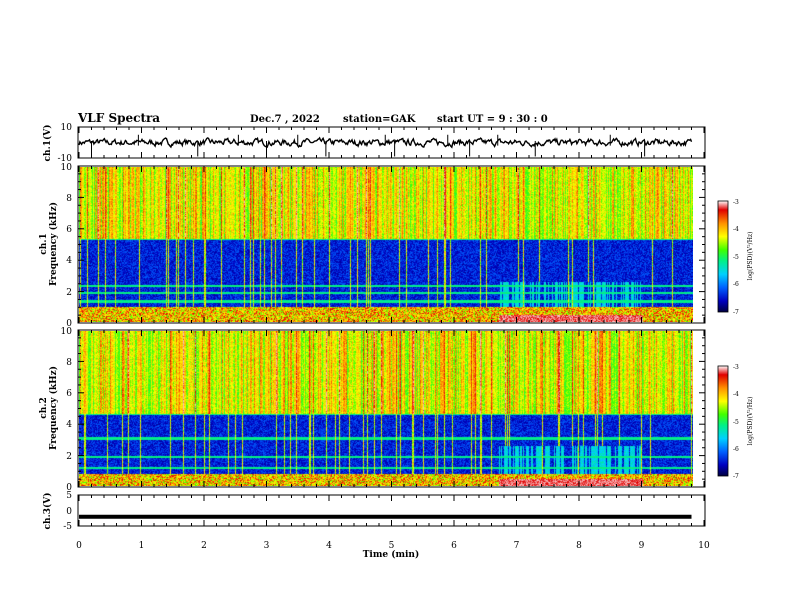  I want to click on ch3-waveform-panel: 5 0 -5 ch.3(V) 0 1 2 3 4 5 6 7 8 9 10 Time (min), so click(376, 525).